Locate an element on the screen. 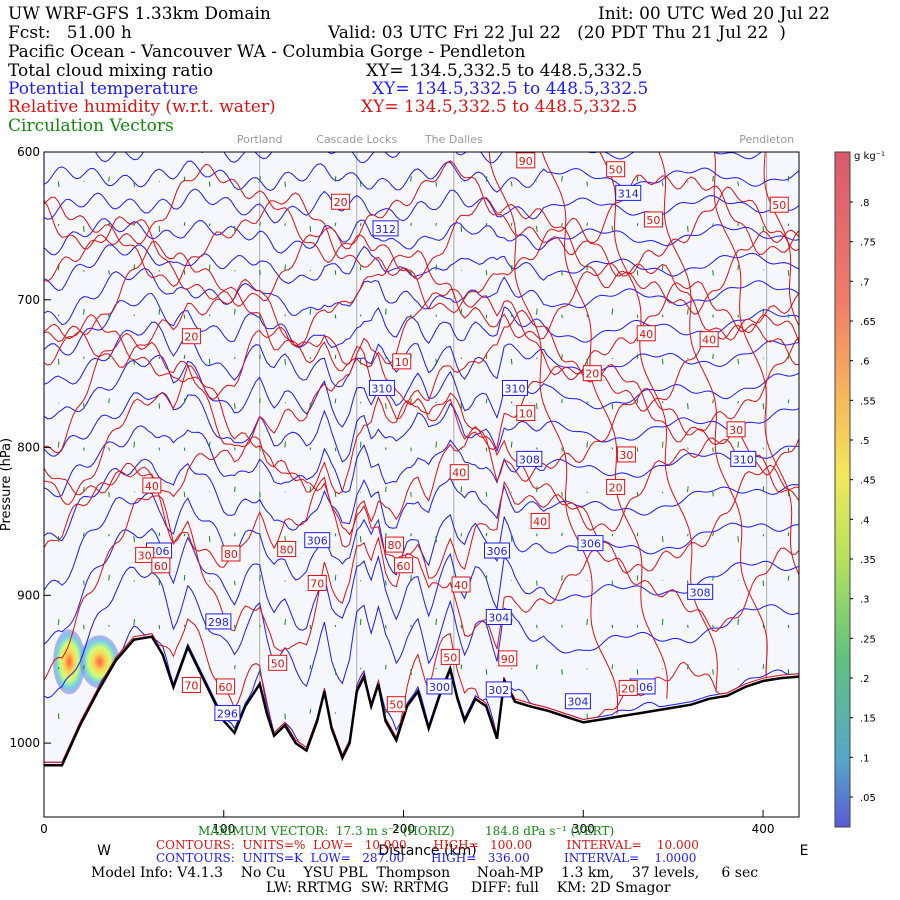  place-label: Pendleton is located at coordinates (766, 139).